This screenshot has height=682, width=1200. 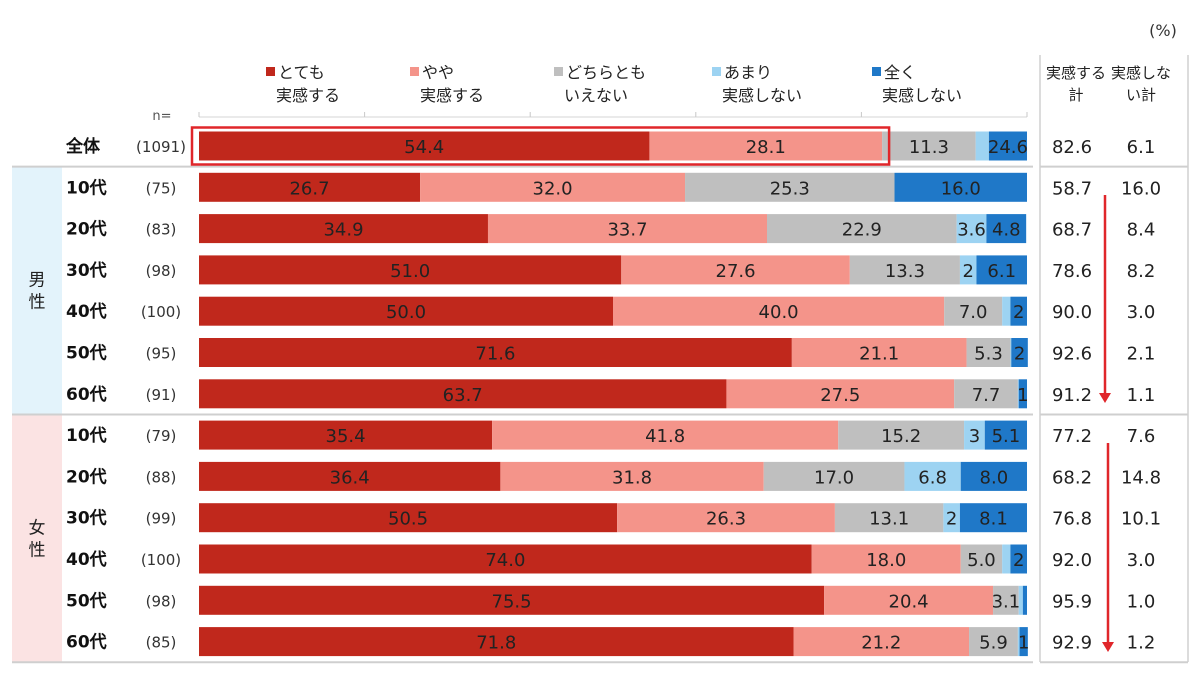 What do you see at coordinates (161, 643) in the screenshot?
I see `row-n: (85)` at bounding box center [161, 643].